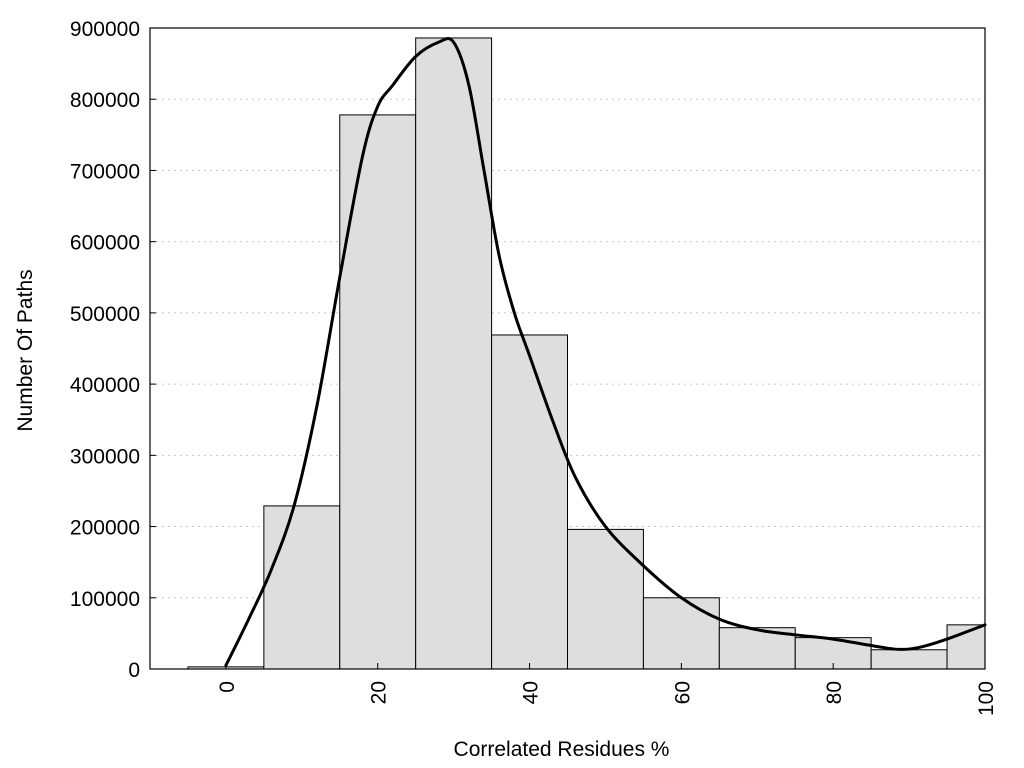 This screenshot has height=768, width=1024. I want to click on y-axis-label: Number Of Paths, so click(25, 350).